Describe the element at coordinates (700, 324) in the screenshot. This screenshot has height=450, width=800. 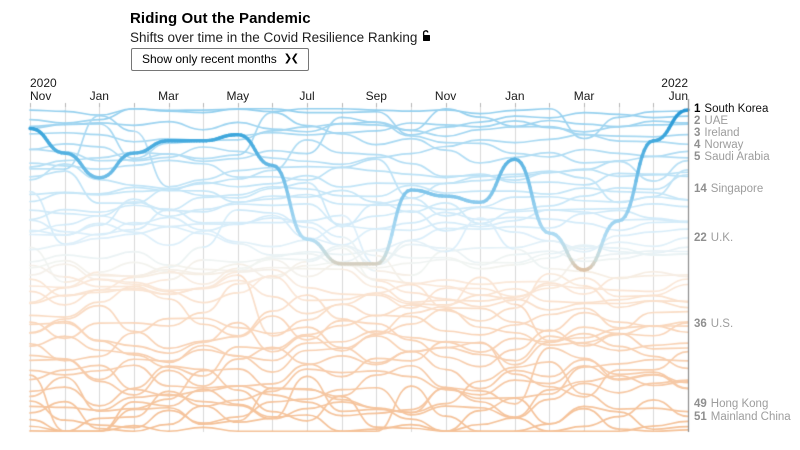
I see `final-rank-number: 36` at that location.